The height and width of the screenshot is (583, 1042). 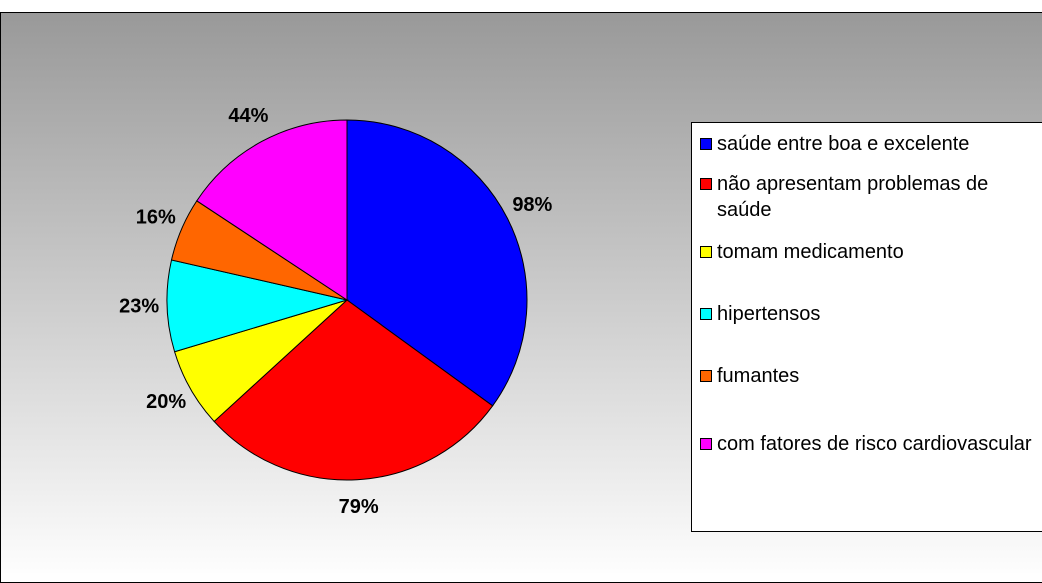 I want to click on legend-label: tomam medicamento, so click(x=810, y=252).